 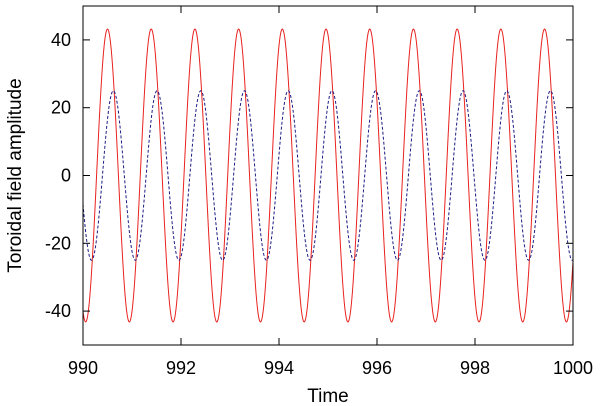 I want to click on x-tick-label: 996, so click(x=377, y=368).